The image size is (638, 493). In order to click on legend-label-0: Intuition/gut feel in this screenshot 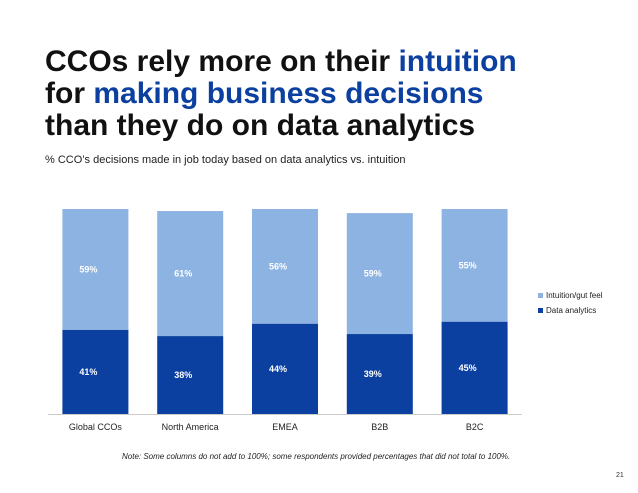, I will do `click(574, 295)`.